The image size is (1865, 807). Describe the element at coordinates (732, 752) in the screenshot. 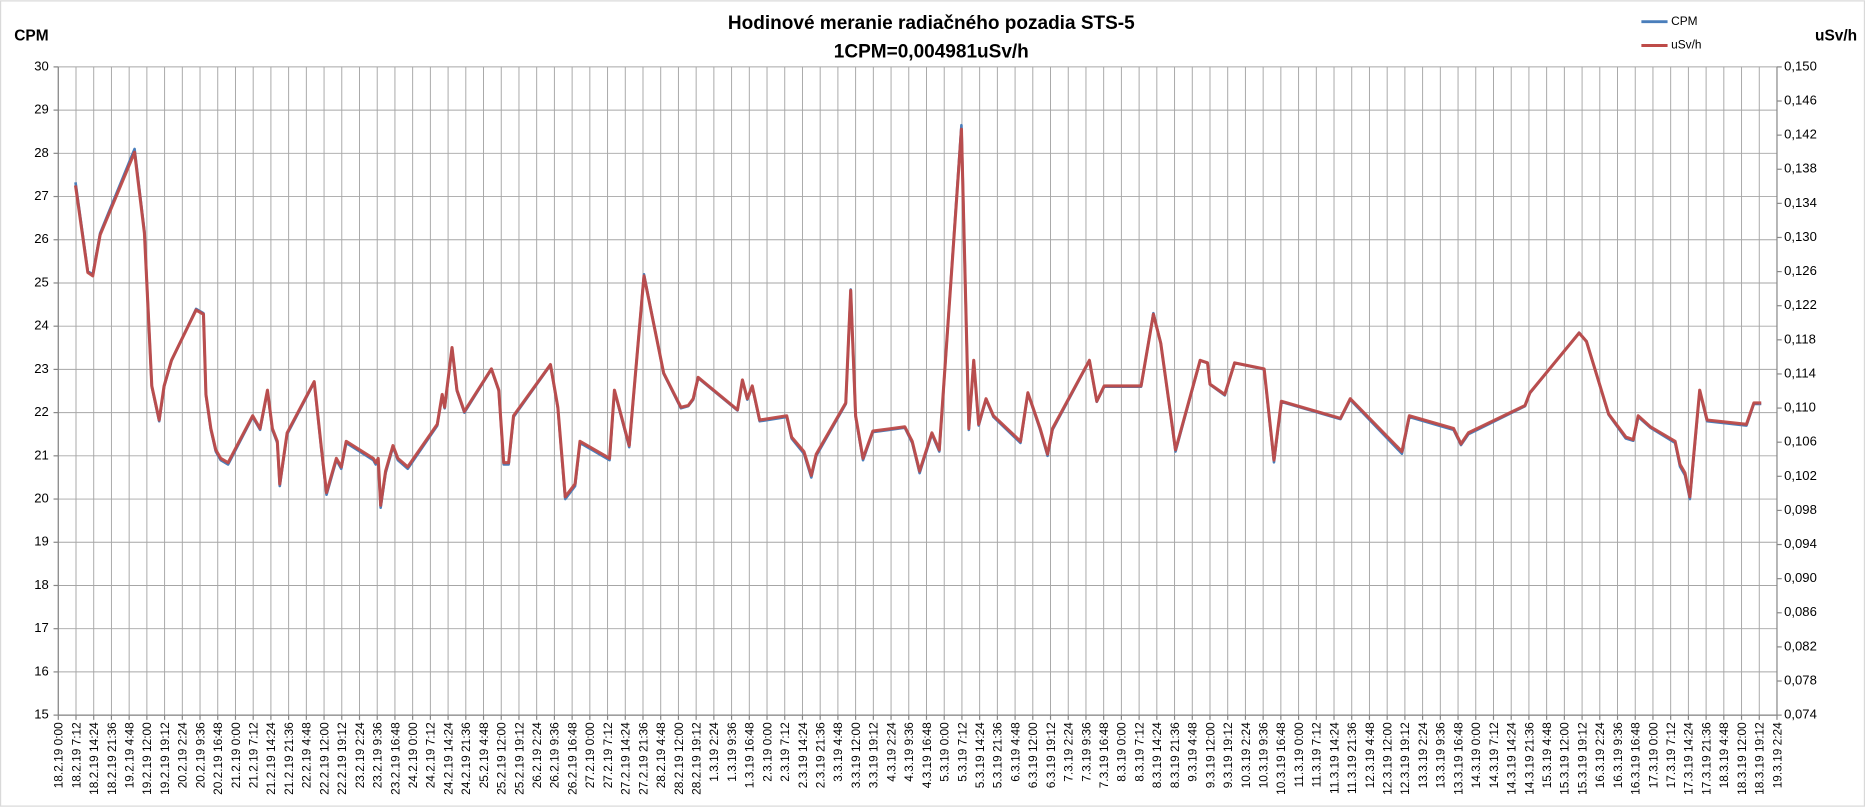

I see `x-tick-label: 1.3.19 9:36` at that location.